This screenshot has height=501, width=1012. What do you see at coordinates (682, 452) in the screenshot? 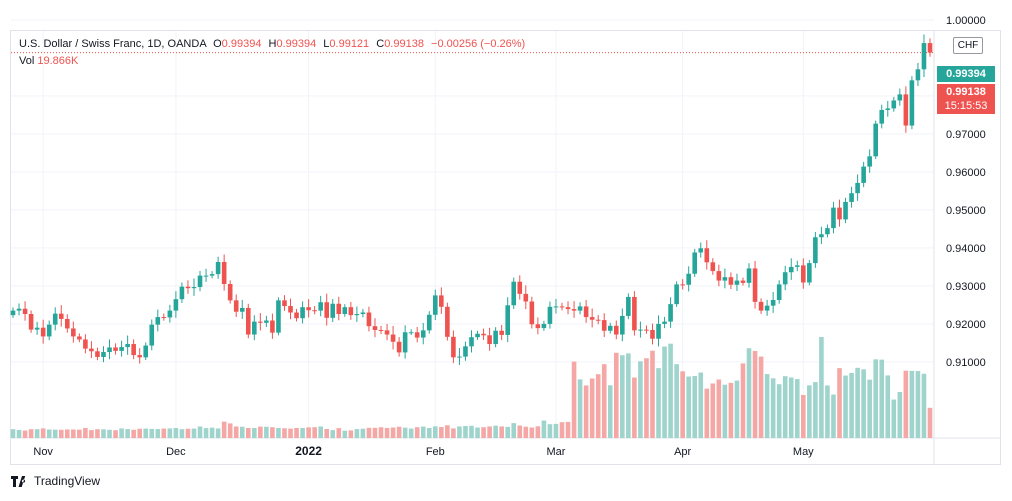
I see `time-tick-label: Apr` at bounding box center [682, 452].